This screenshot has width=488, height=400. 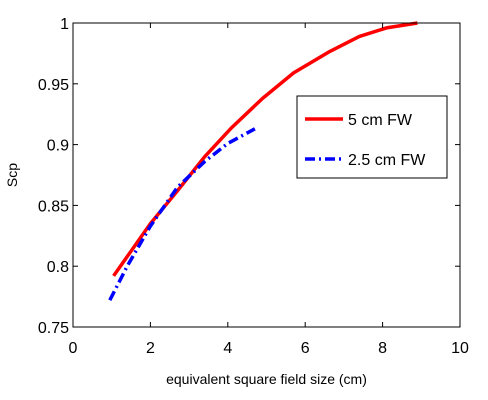 What do you see at coordinates (64, 24) in the screenshot?
I see `y-tick-label: 1` at bounding box center [64, 24].